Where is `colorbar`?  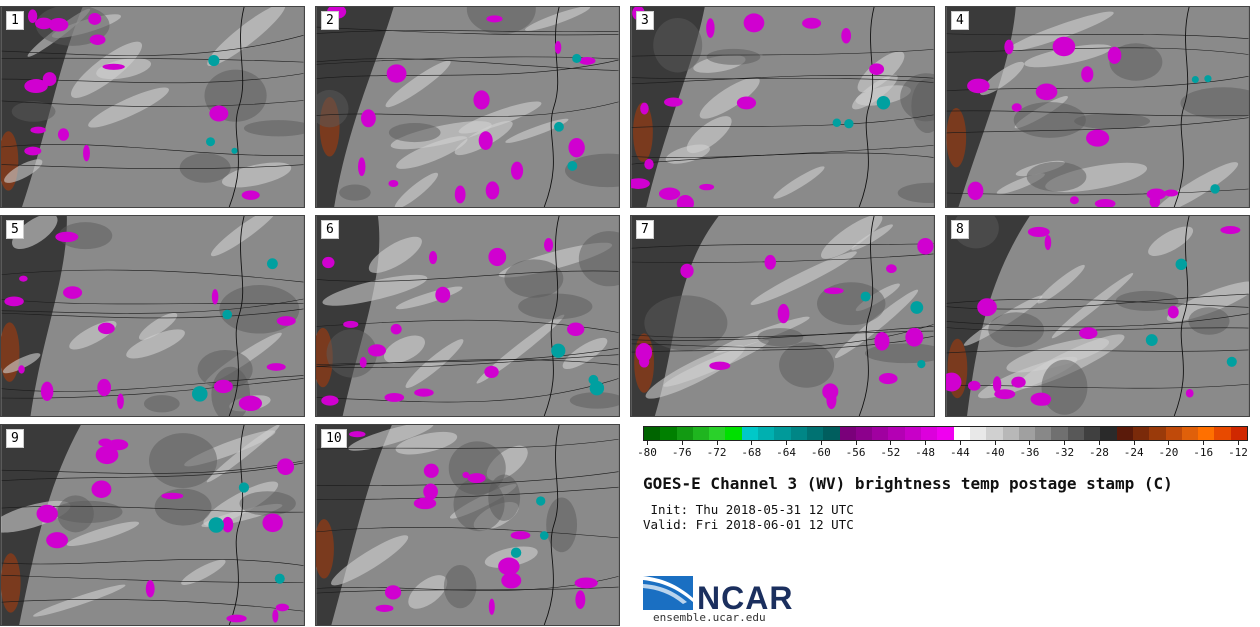
colorbar is located at coordinates (945, 433).